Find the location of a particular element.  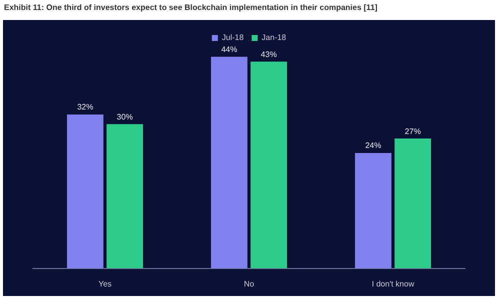

x-tick-label: No is located at coordinates (249, 283).